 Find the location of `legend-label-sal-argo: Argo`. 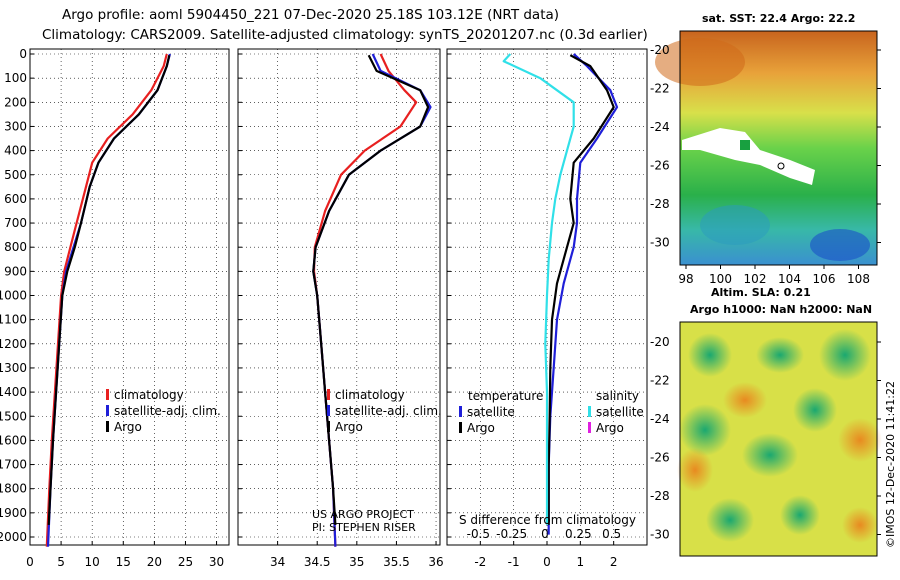

legend-label-sal-argo: Argo is located at coordinates (610, 428).